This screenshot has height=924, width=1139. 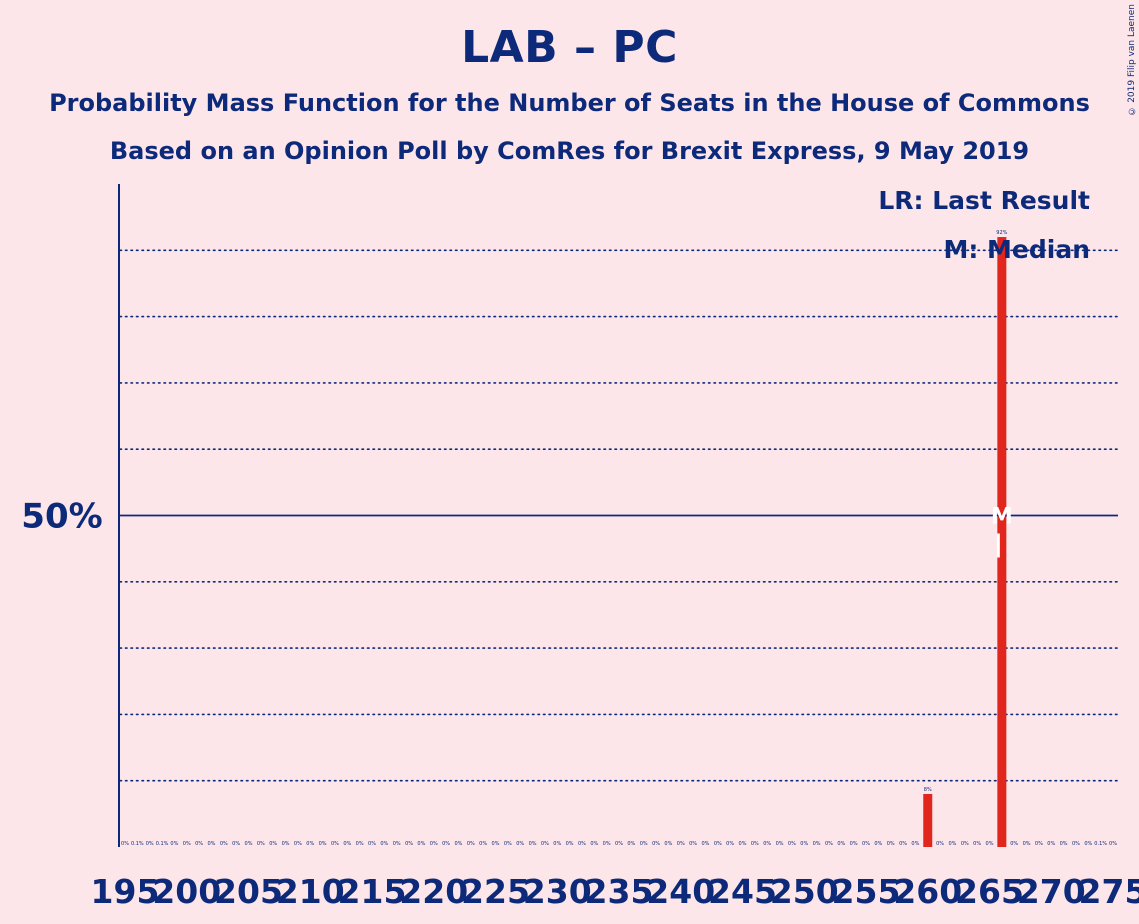 What do you see at coordinates (866, 891) in the screenshot?
I see `x-tick-label-255: 255` at bounding box center [866, 891].